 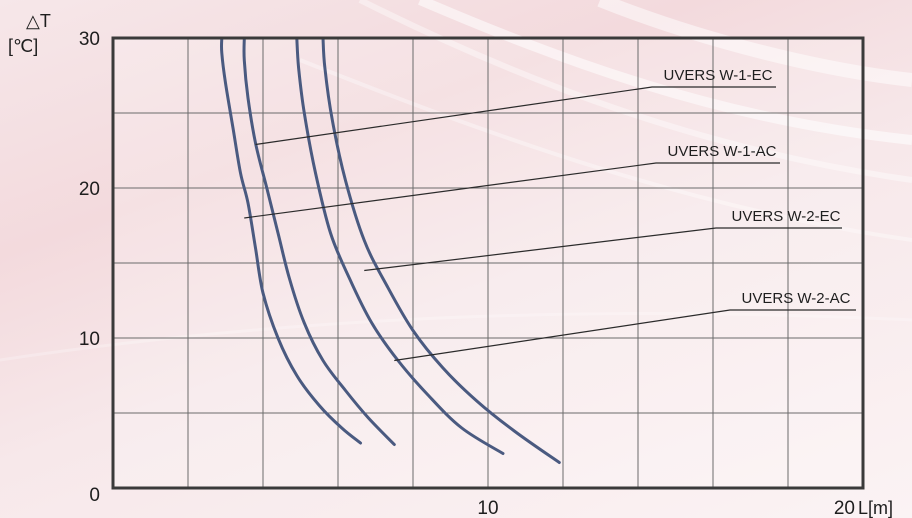 I want to click on y-tick-label: 30, so click(x=89, y=39).